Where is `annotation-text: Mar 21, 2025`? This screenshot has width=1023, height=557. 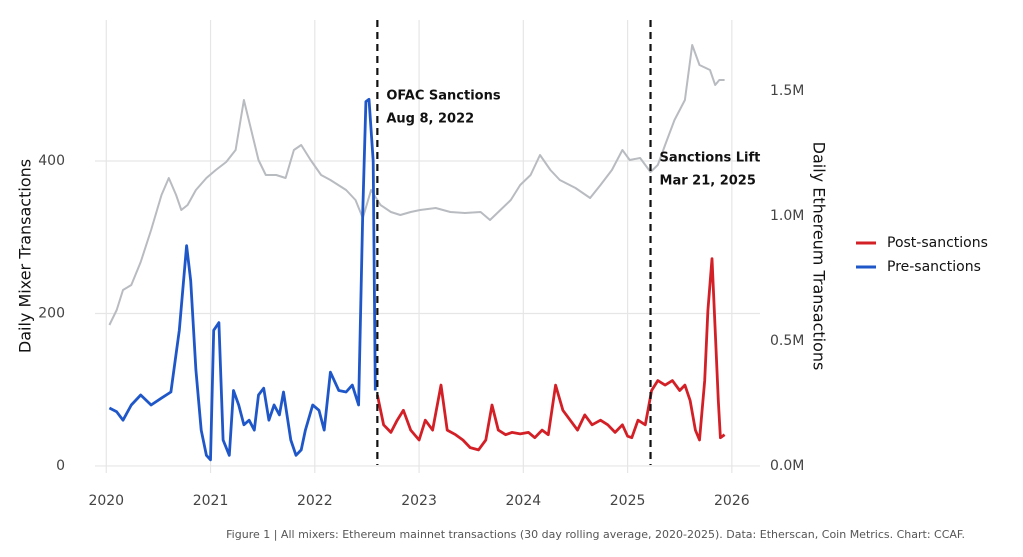 annotation-text: Mar 21, 2025 is located at coordinates (708, 181).